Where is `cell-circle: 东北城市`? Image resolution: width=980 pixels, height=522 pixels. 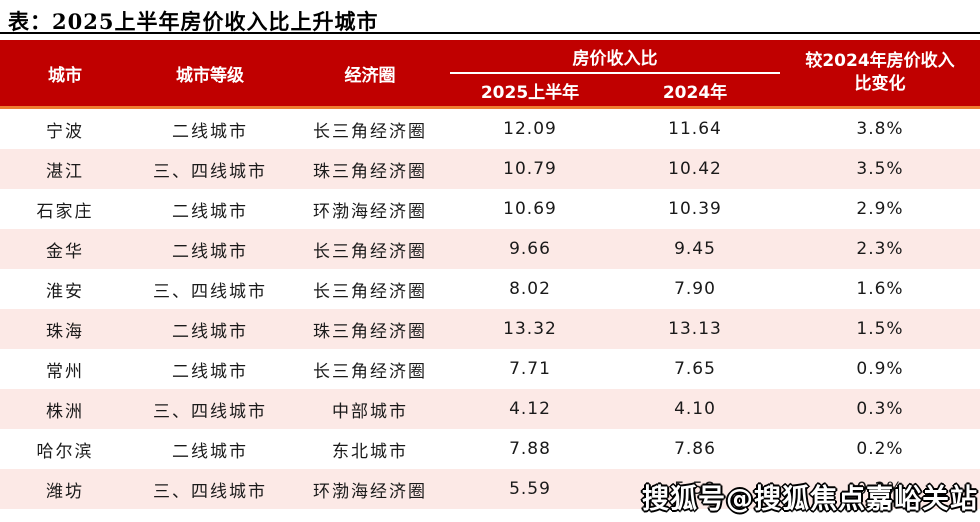 cell-circle: 东北城市 is located at coordinates (370, 451).